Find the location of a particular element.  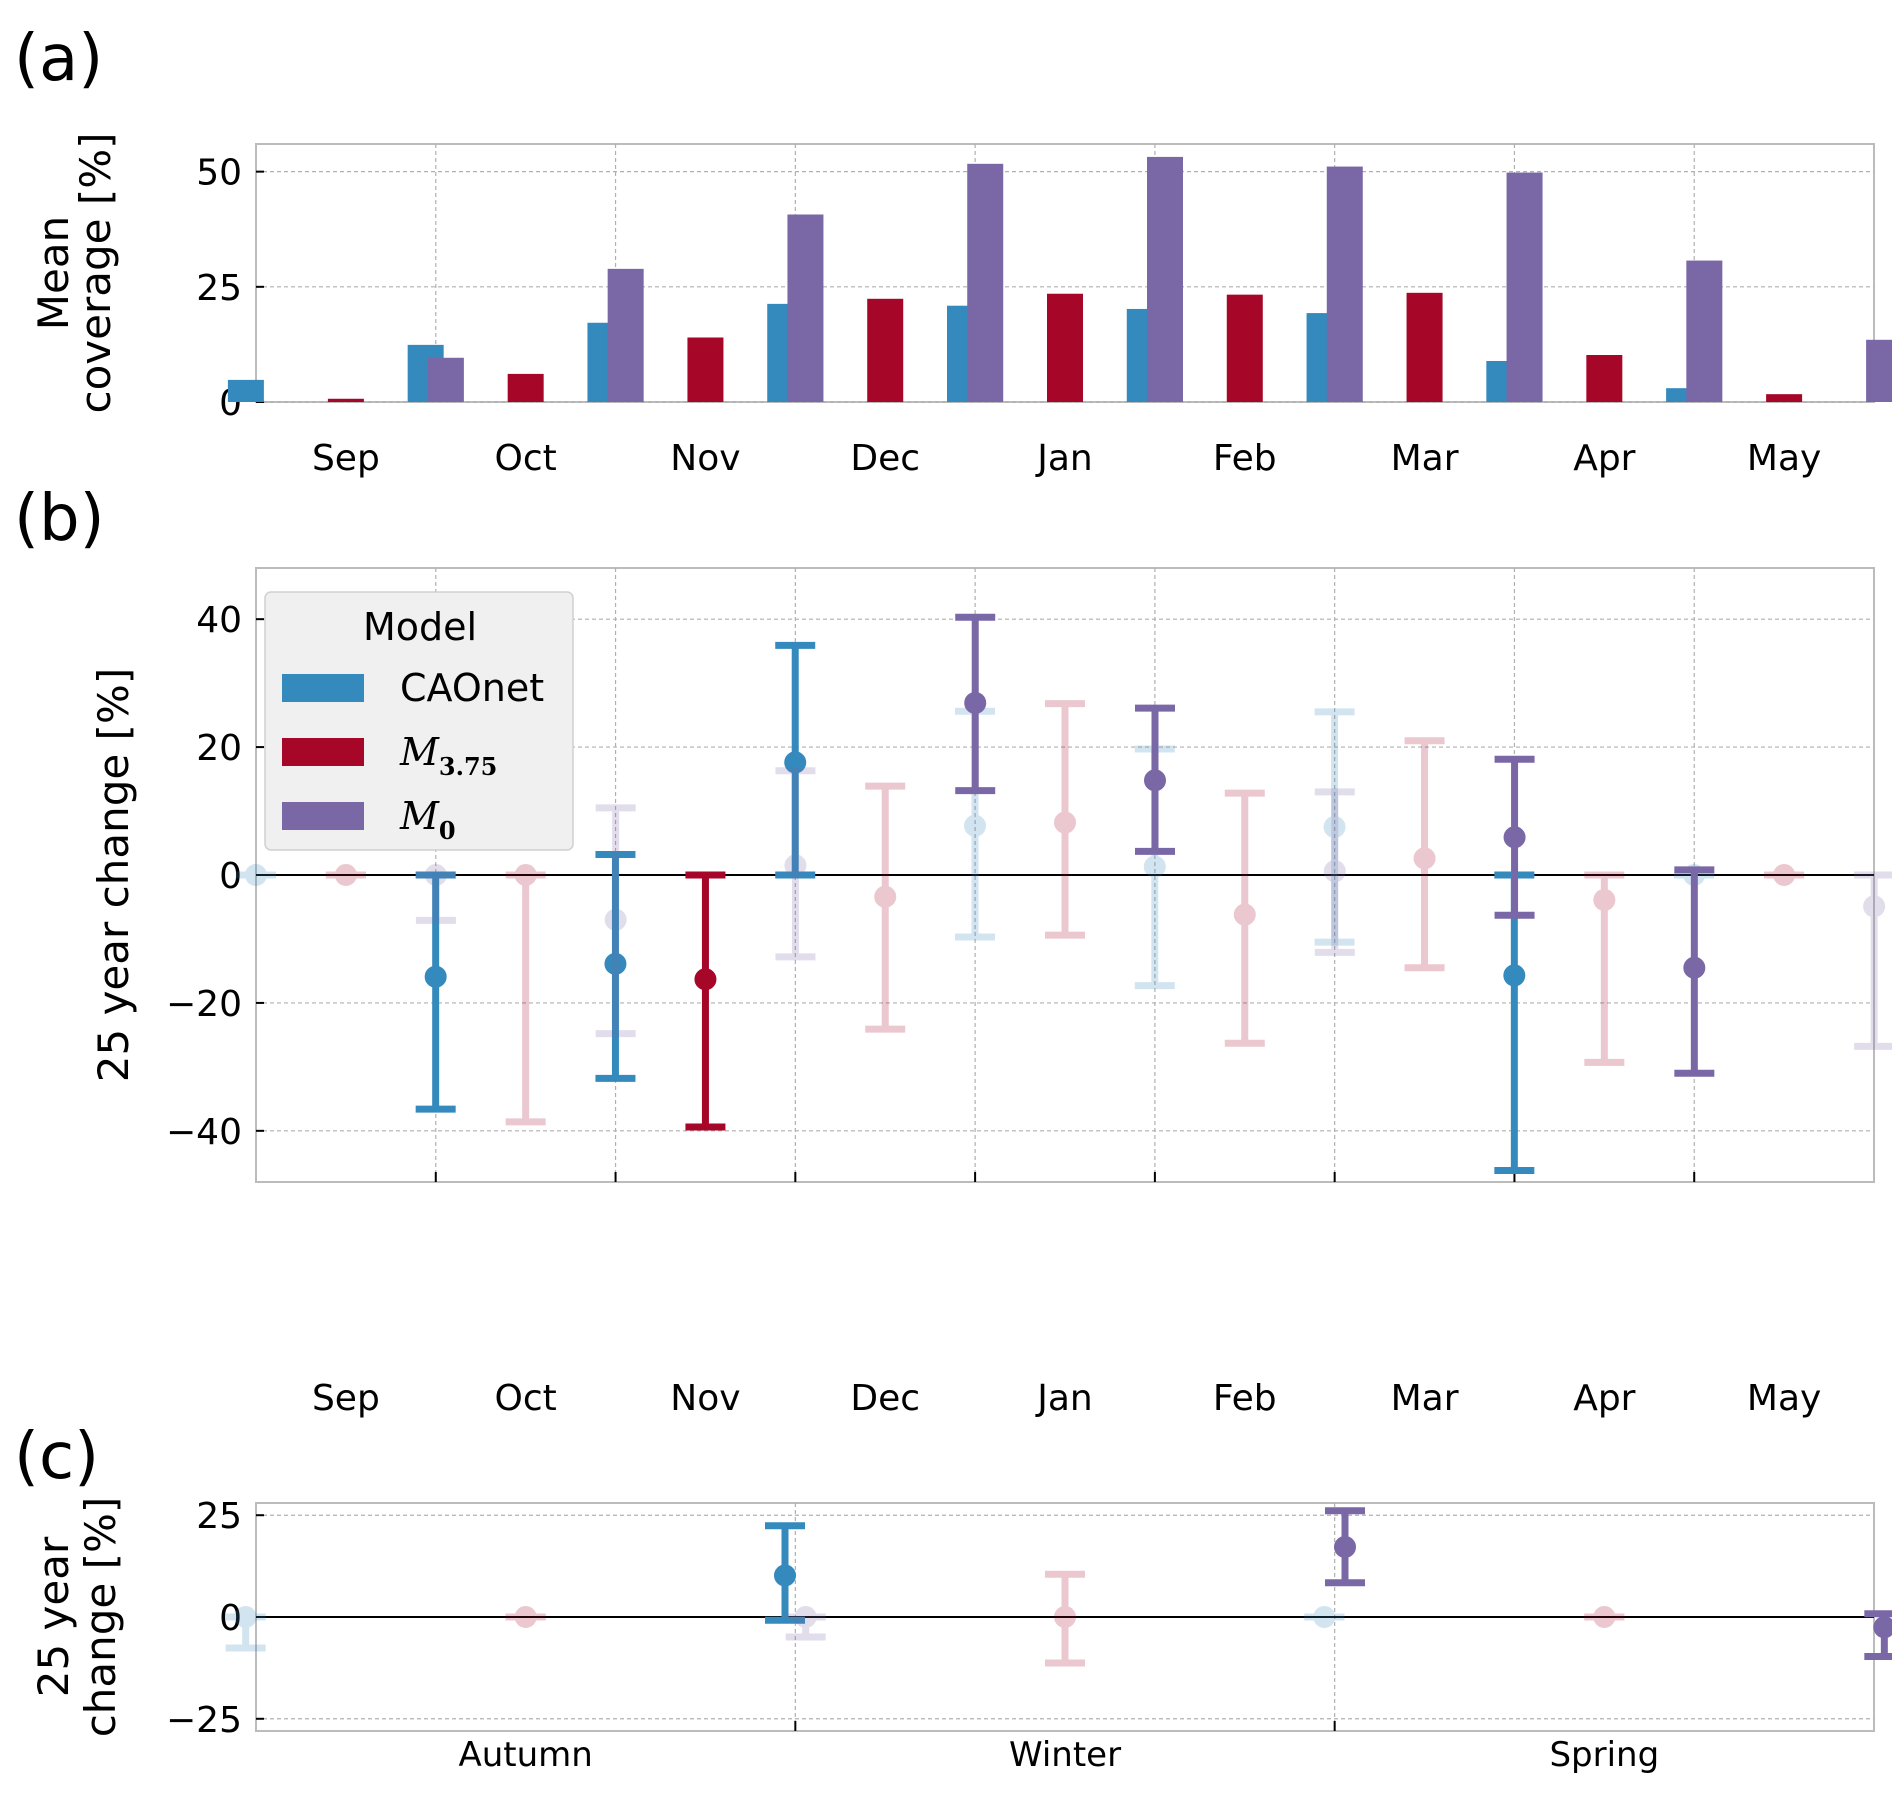

bar-m3-75-nov is located at coordinates (705, 369).